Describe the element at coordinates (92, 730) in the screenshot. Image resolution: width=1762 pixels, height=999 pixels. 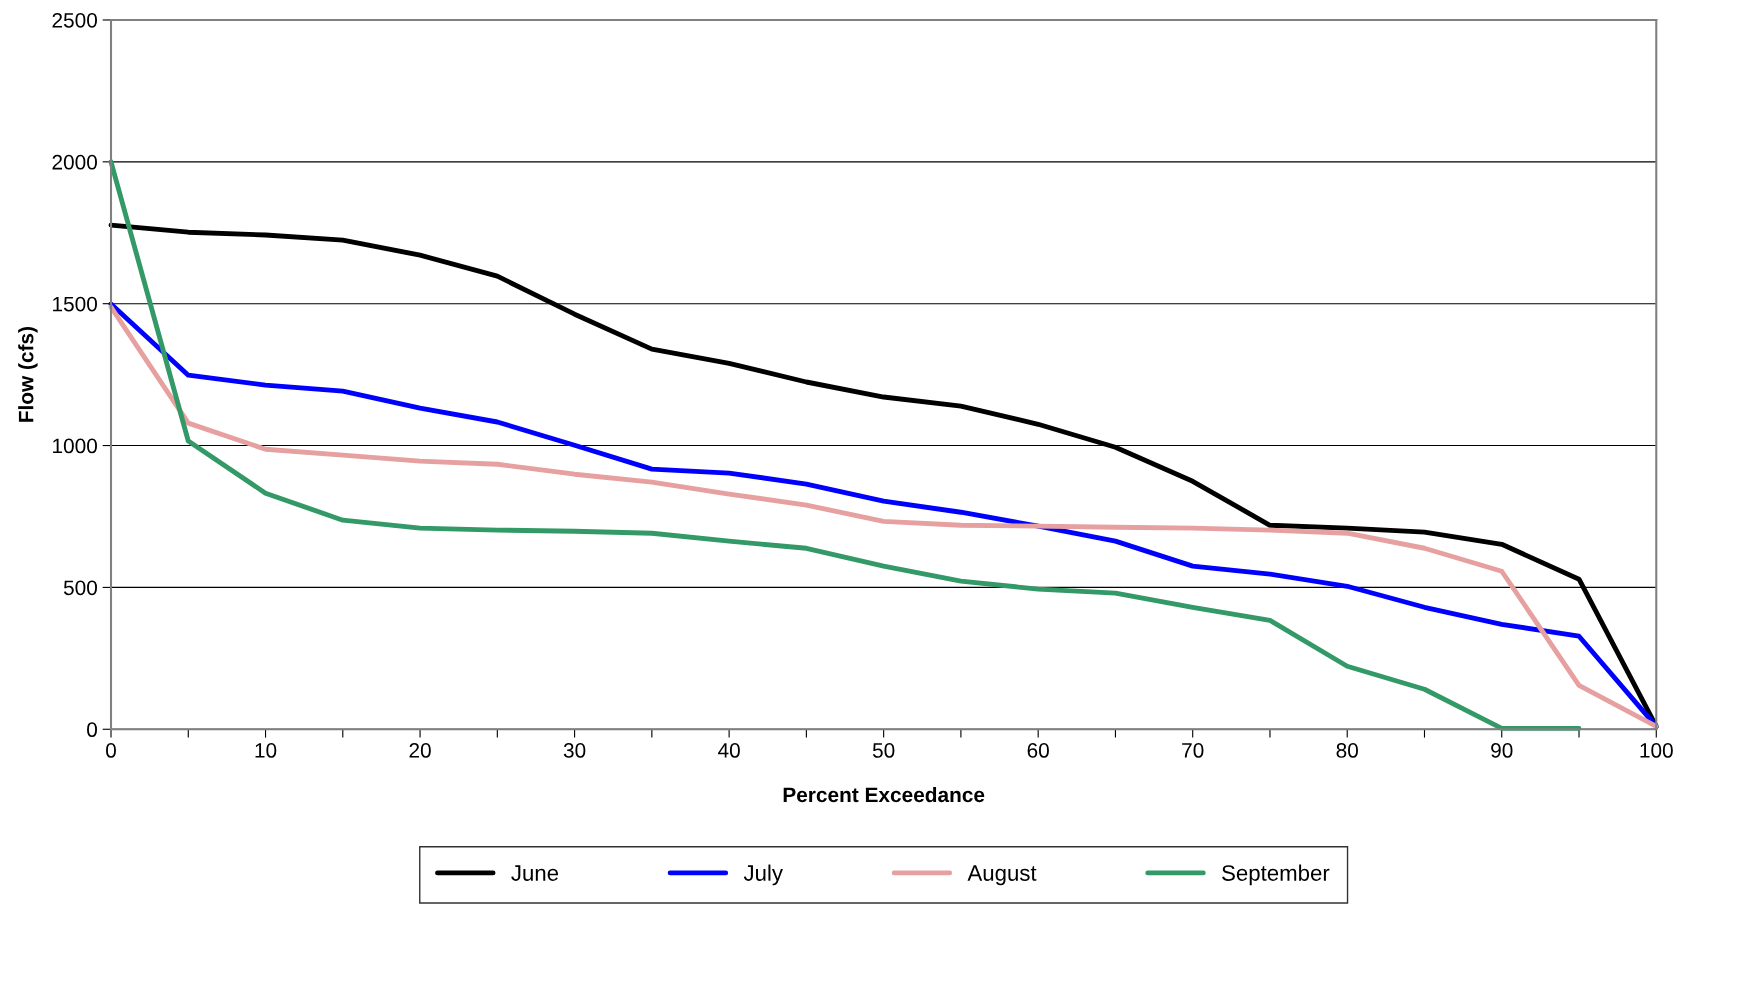
I see `y-tick-label: 0` at that location.